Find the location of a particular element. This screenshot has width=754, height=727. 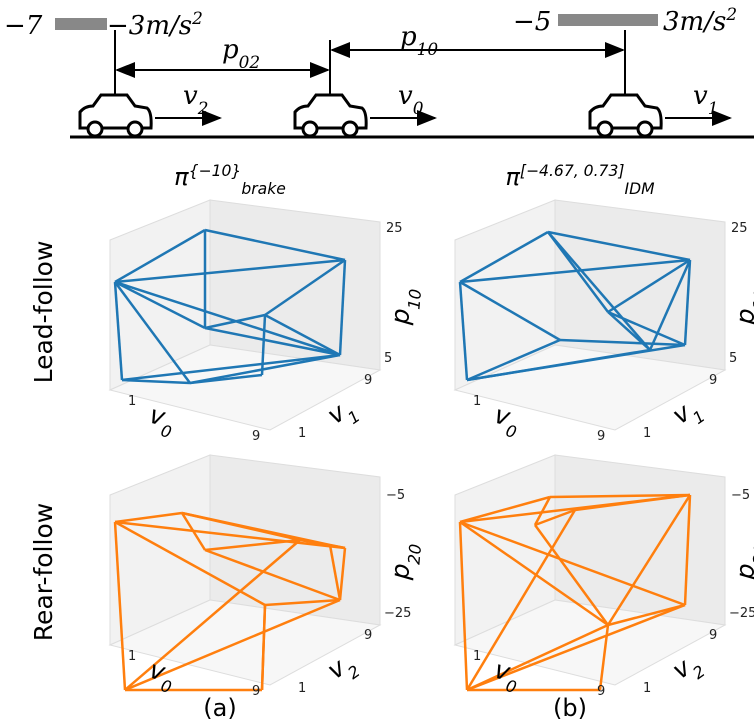

caption: (a) is located at coordinates (219, 708).